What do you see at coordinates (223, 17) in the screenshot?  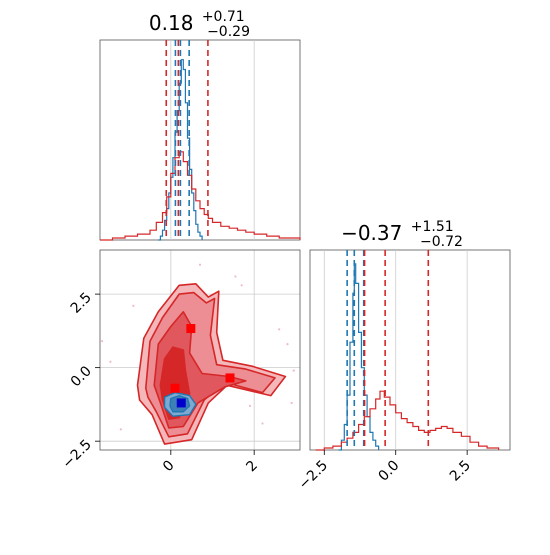 I see `marginal-x-title-upper: +0.71` at bounding box center [223, 17].